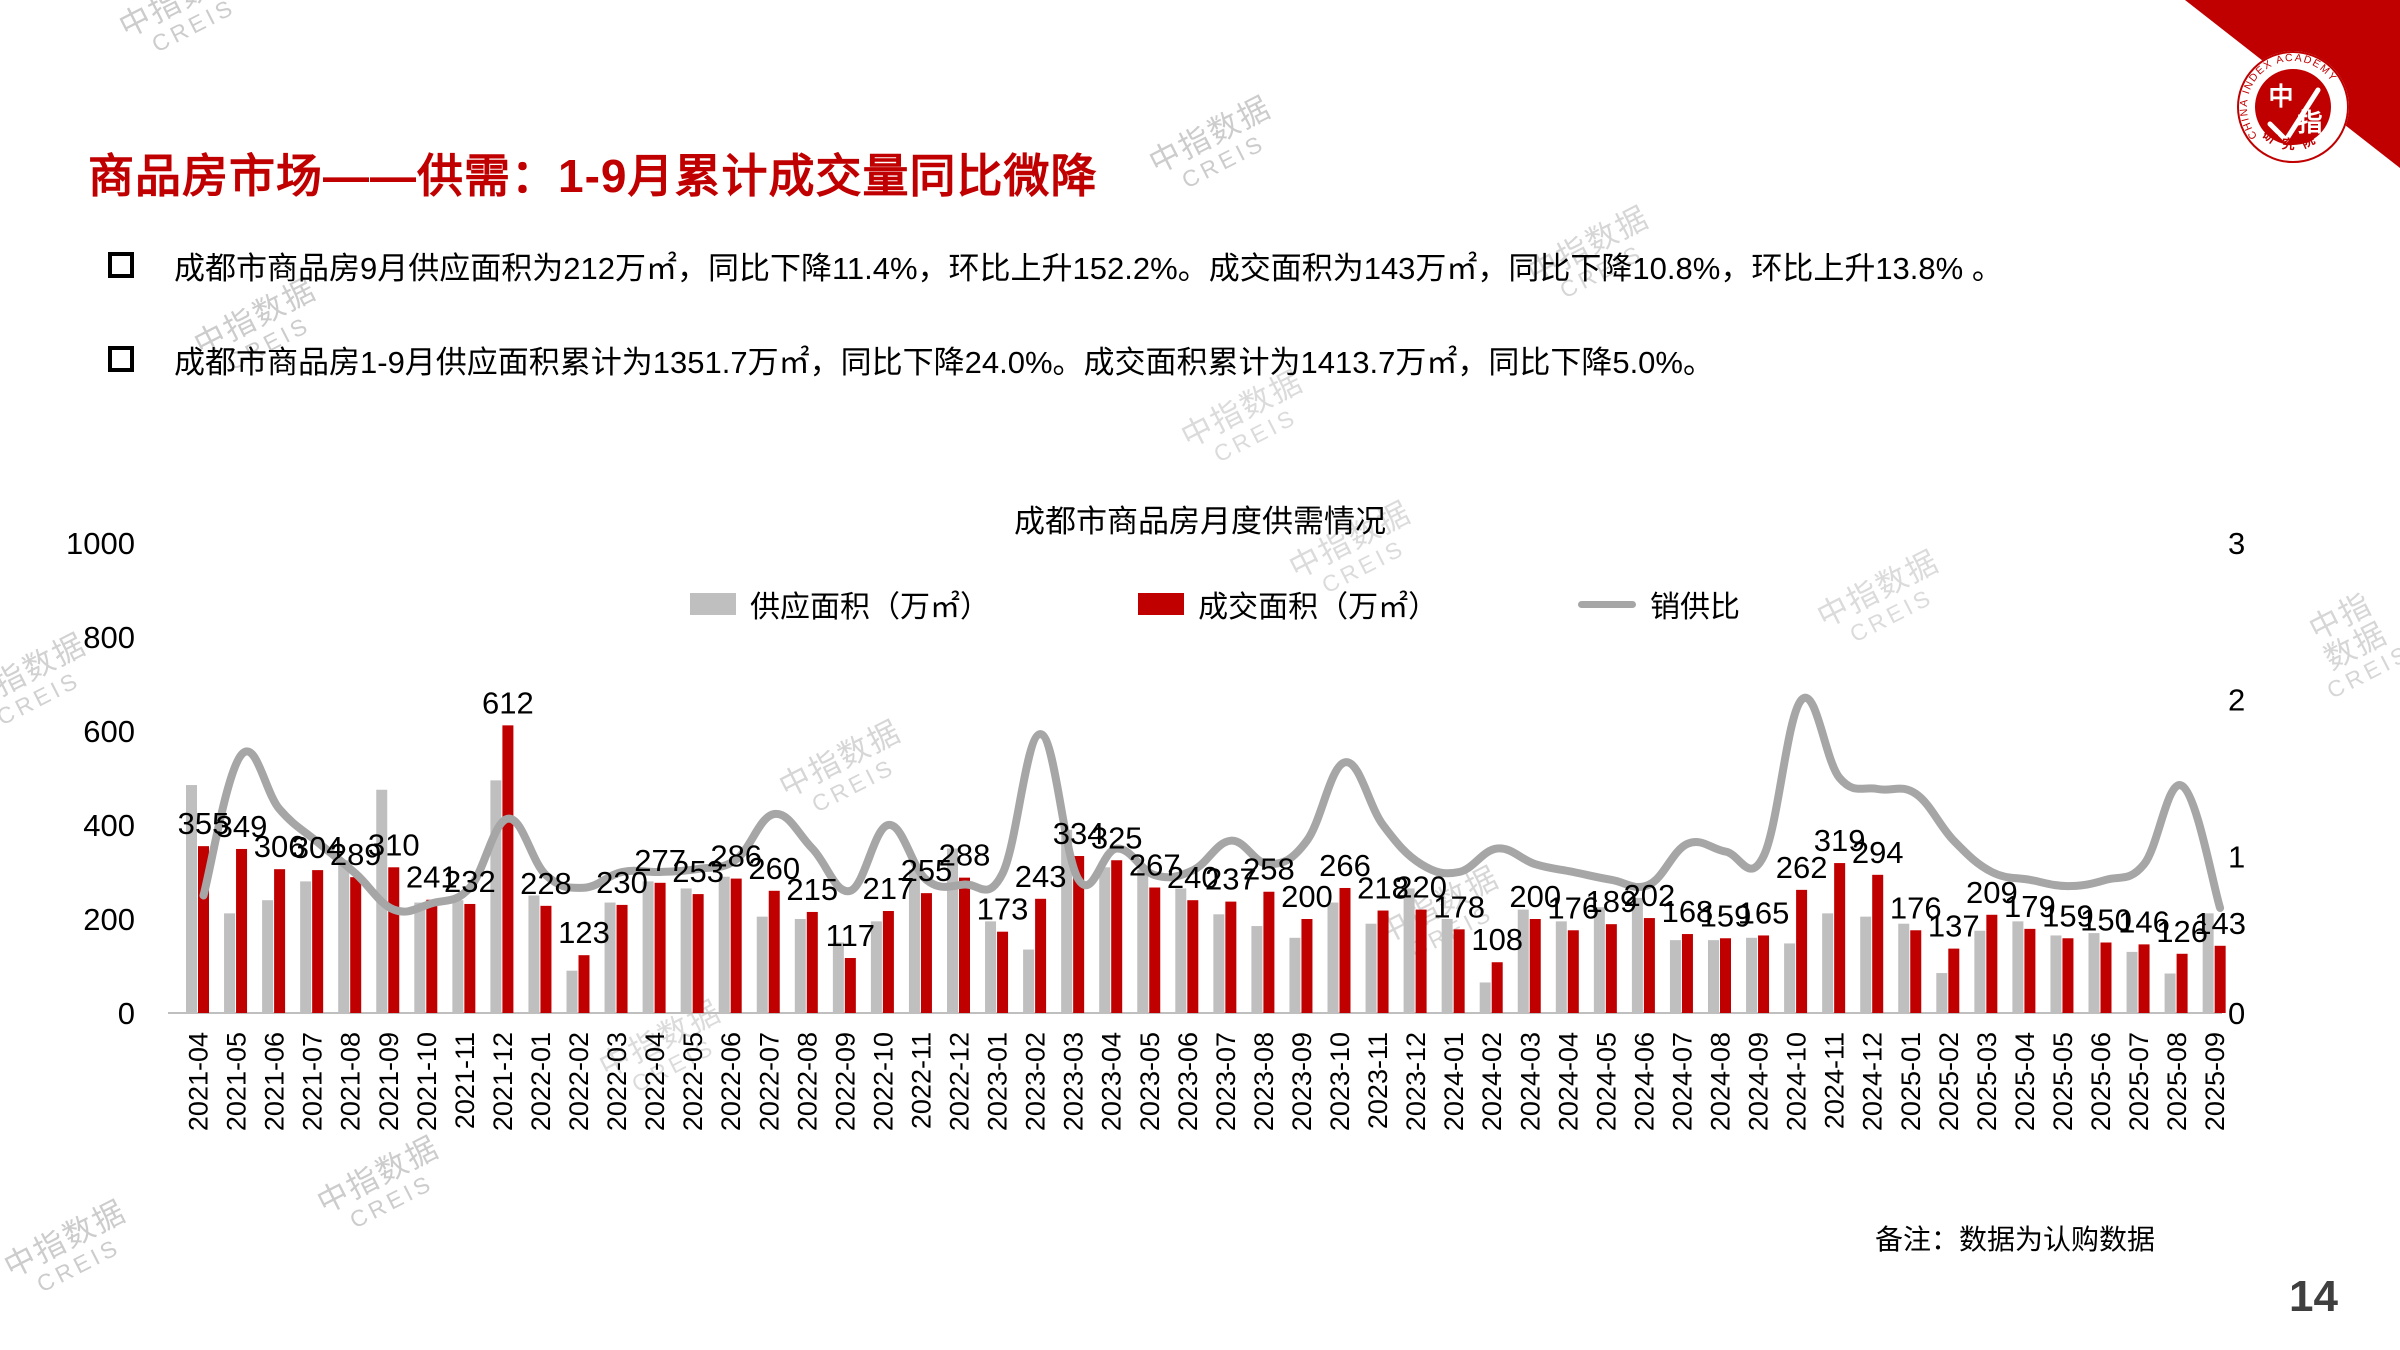  I want to click on x-axis-category-label: 2021-09, so click(389, 1081).